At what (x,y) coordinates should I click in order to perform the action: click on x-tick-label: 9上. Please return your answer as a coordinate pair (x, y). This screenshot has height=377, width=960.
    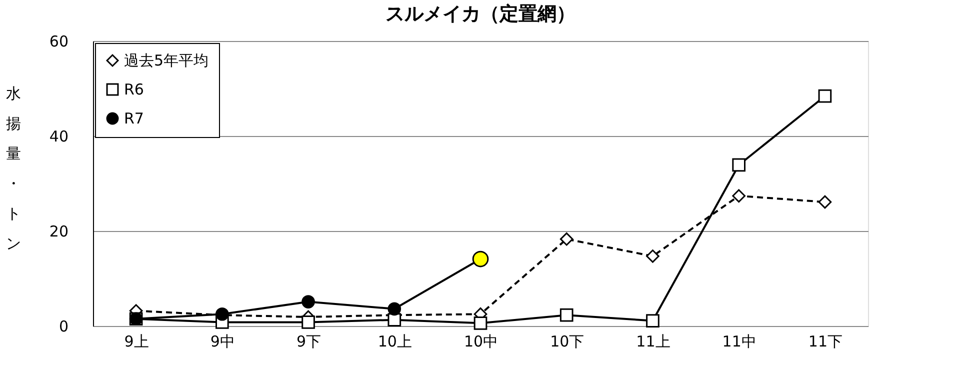
    Looking at the image, I should click on (136, 341).